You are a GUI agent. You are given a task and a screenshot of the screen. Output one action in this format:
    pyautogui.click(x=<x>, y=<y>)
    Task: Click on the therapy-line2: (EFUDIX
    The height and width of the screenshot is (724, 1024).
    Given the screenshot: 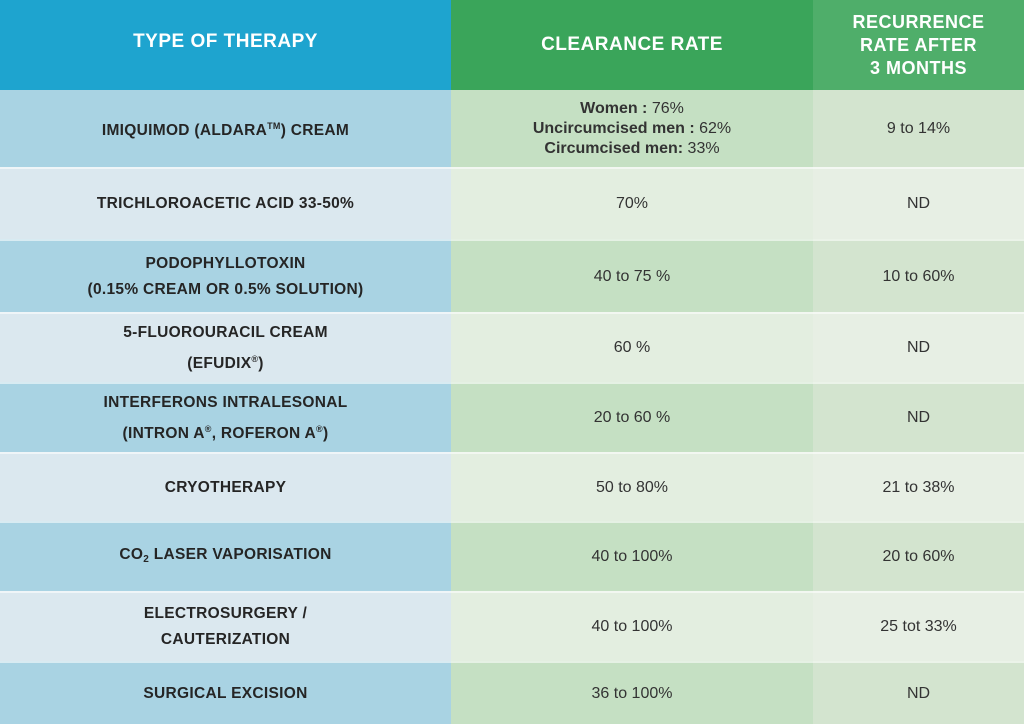 What is the action you would take?
    pyautogui.click(x=219, y=363)
    